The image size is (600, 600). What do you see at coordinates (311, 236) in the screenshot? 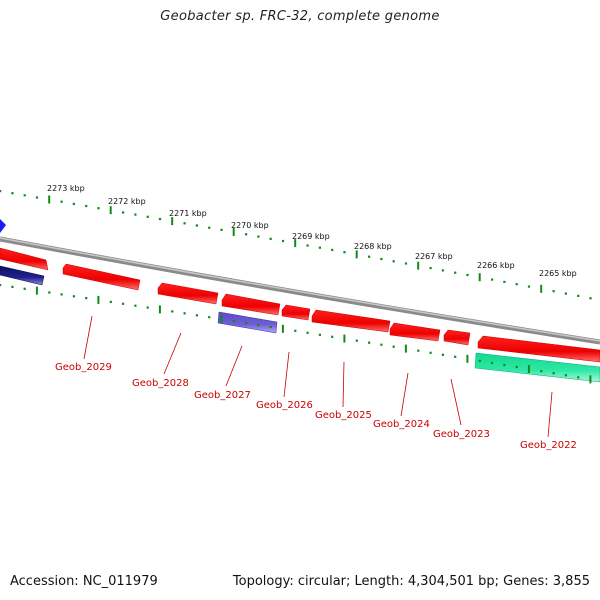
I see `scale-label-2269: 2269 kbp` at bounding box center [311, 236].